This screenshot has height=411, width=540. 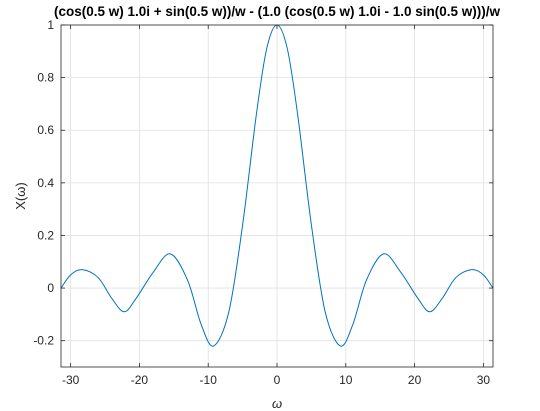 I want to click on x-axis-label: ω, so click(x=277, y=403).